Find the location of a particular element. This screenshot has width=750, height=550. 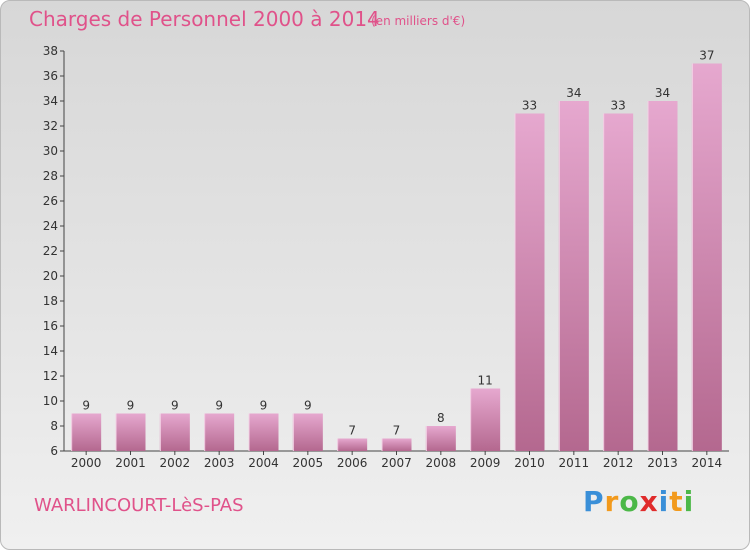

proxiti-logo: Proxiti is located at coordinates (638, 501).